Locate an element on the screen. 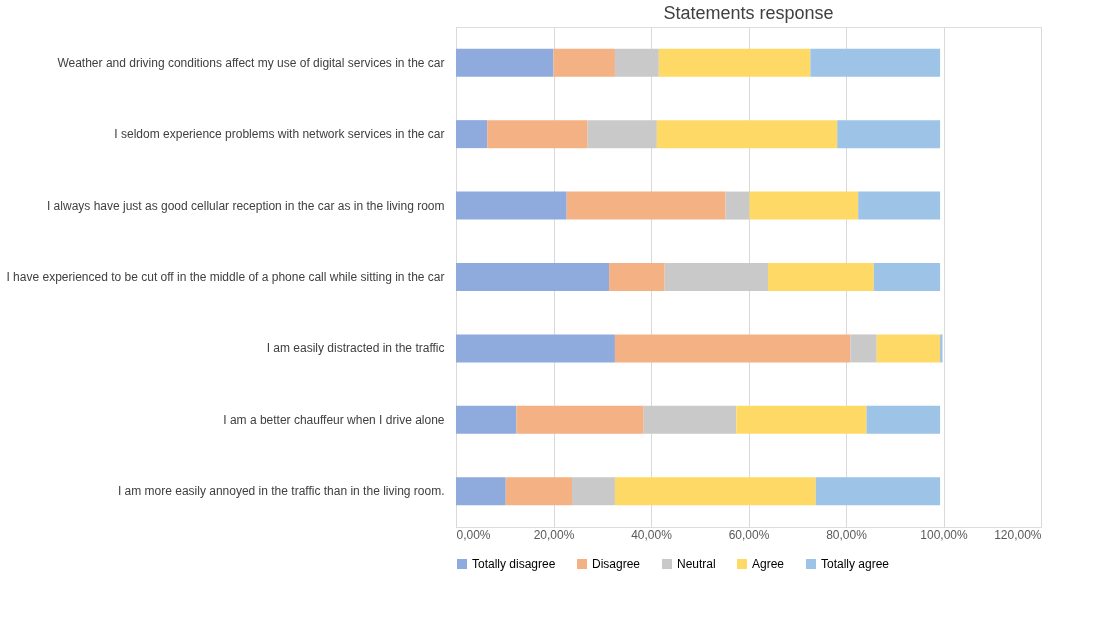 The width and height of the screenshot is (1108, 638). y-tick-label: Weather and driving conditions affect my use of digital services in the car is located at coordinates (251, 62).